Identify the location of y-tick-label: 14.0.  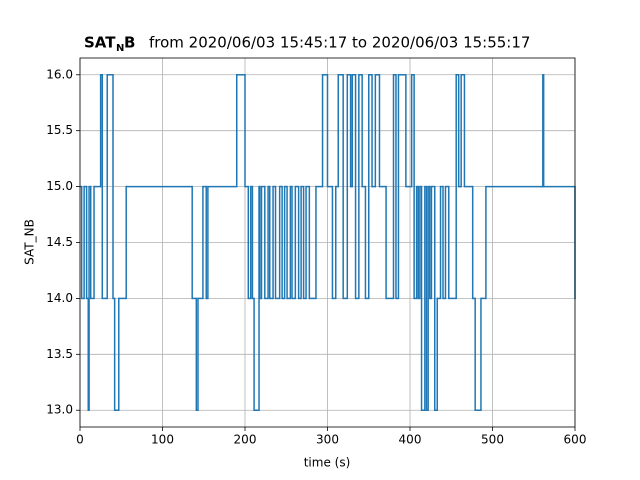
(59, 298).